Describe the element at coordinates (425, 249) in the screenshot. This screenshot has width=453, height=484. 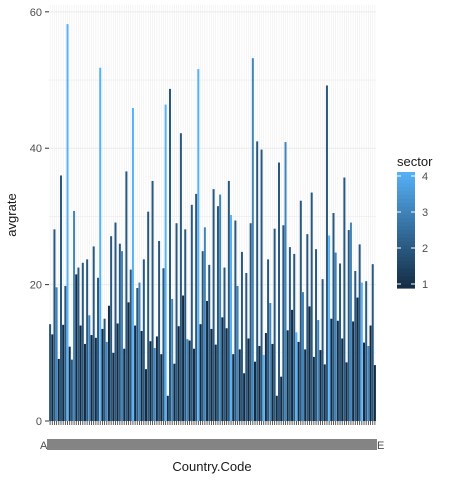
I see `legend-tick-label: 2` at that location.